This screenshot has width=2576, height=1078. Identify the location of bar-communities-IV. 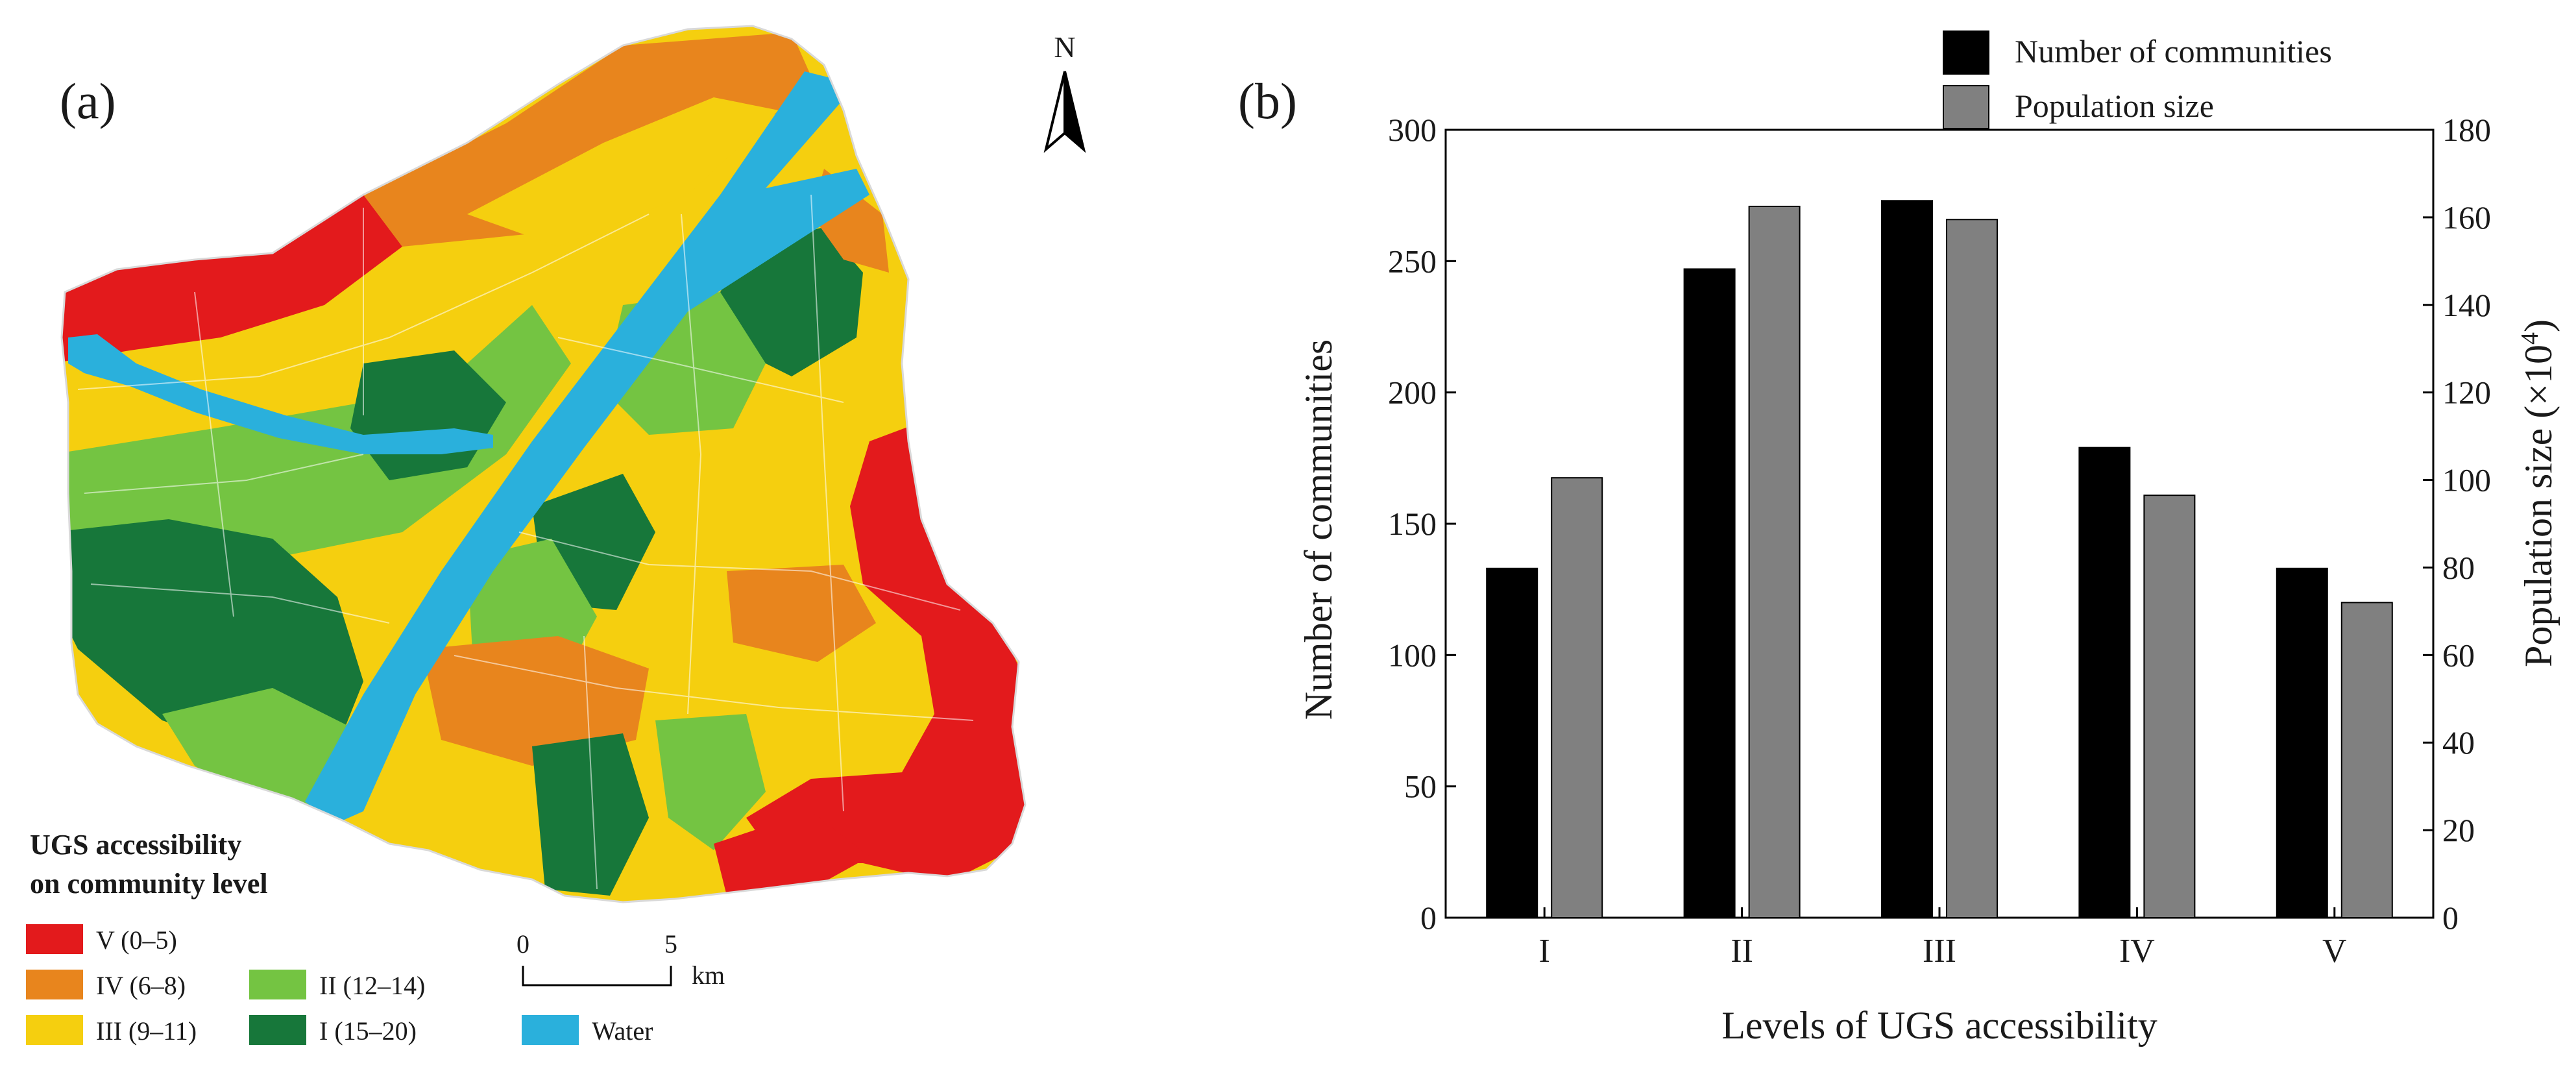
(2104, 682).